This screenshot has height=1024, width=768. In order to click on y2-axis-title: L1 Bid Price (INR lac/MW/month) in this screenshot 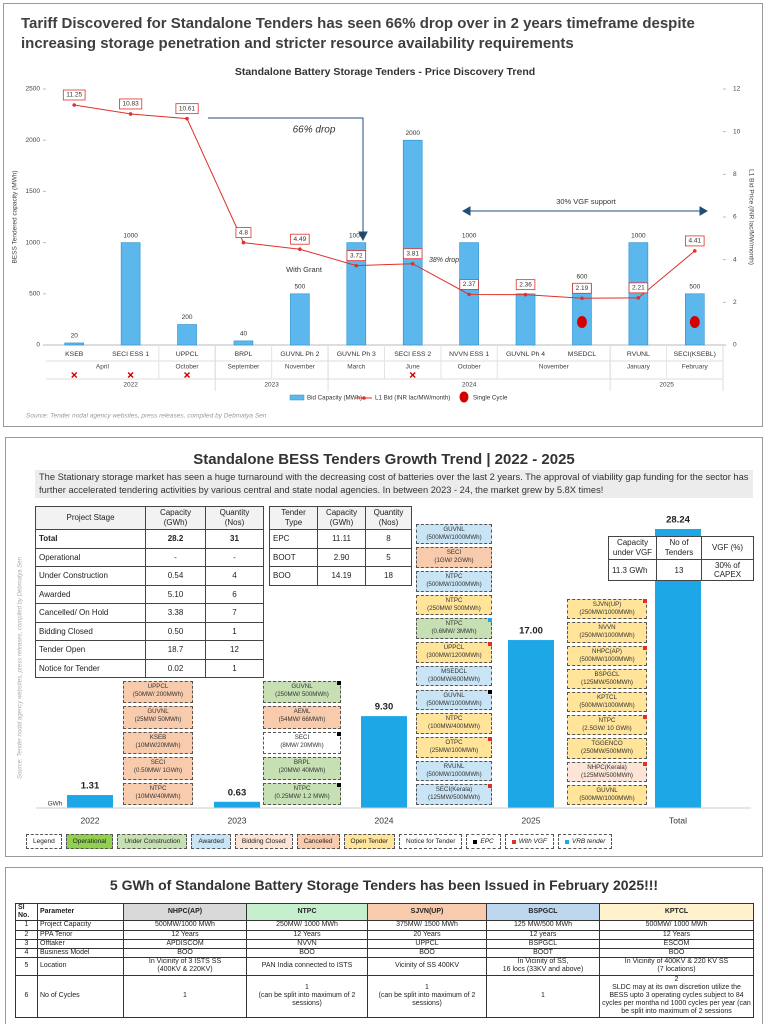, I will do `click(750, 217)`.